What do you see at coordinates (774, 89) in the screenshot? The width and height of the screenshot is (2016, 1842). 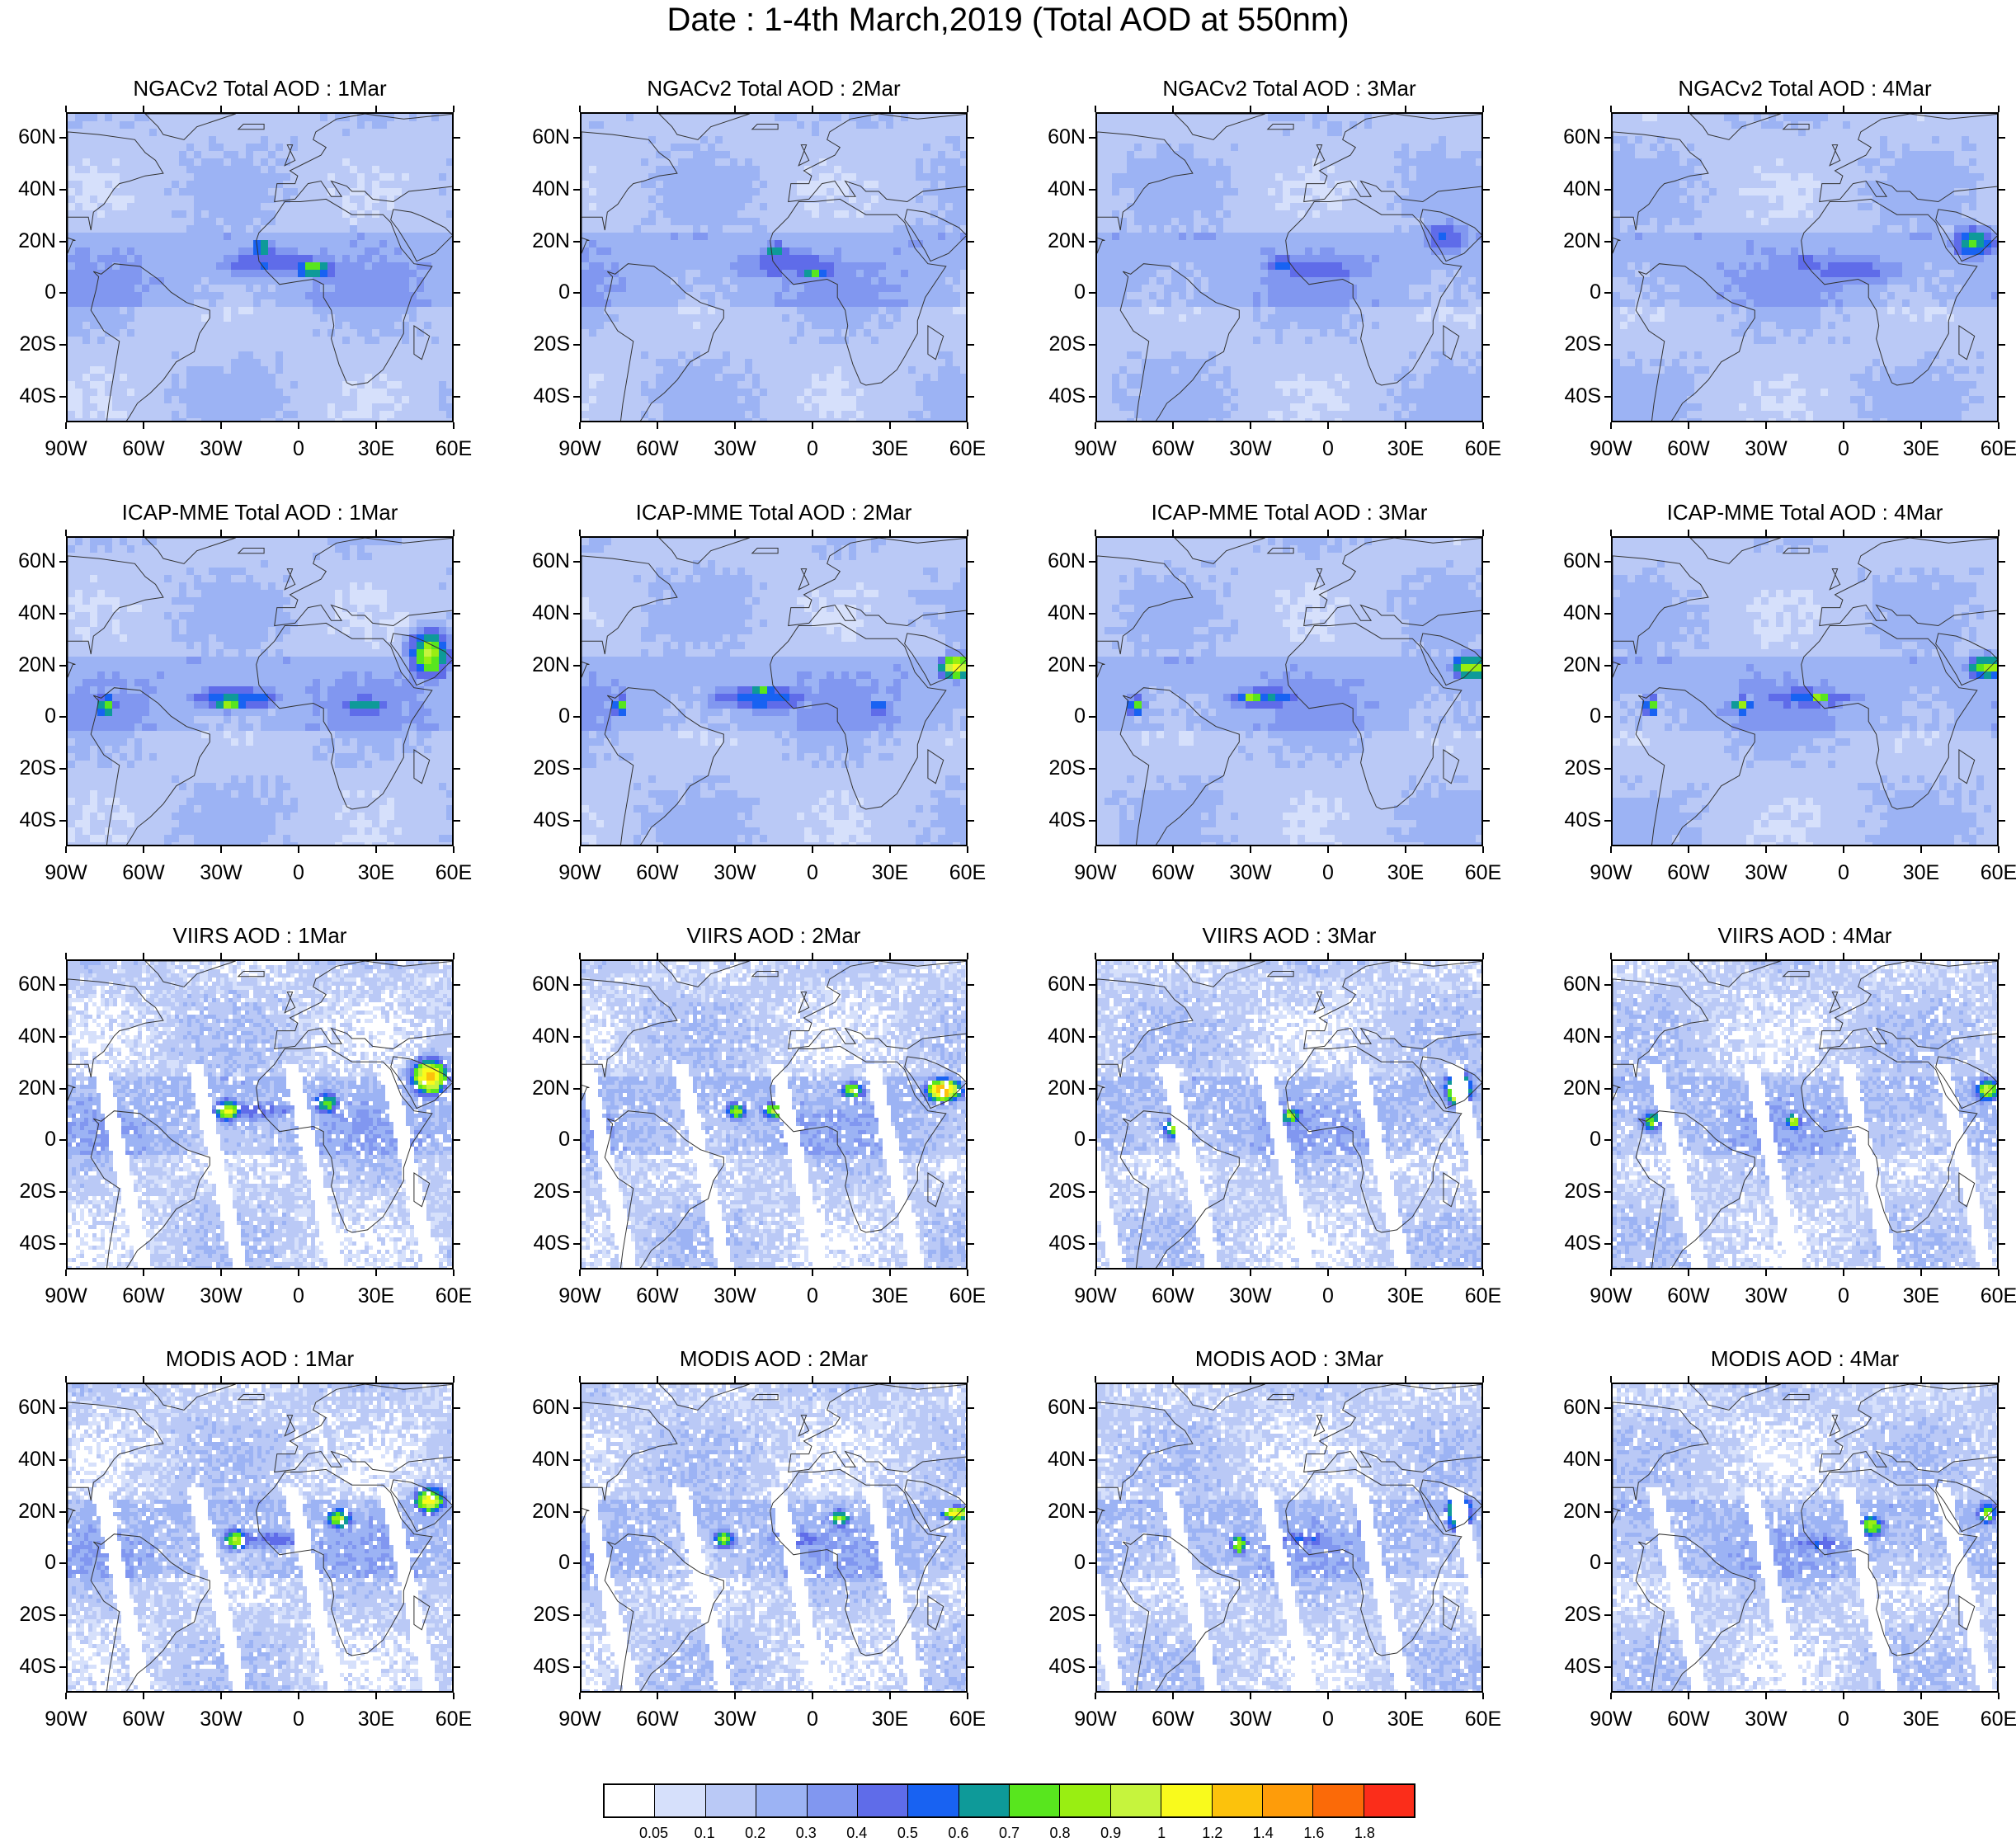 I see `panel-title: NGACv2 Total AOD : 2Mar` at bounding box center [774, 89].